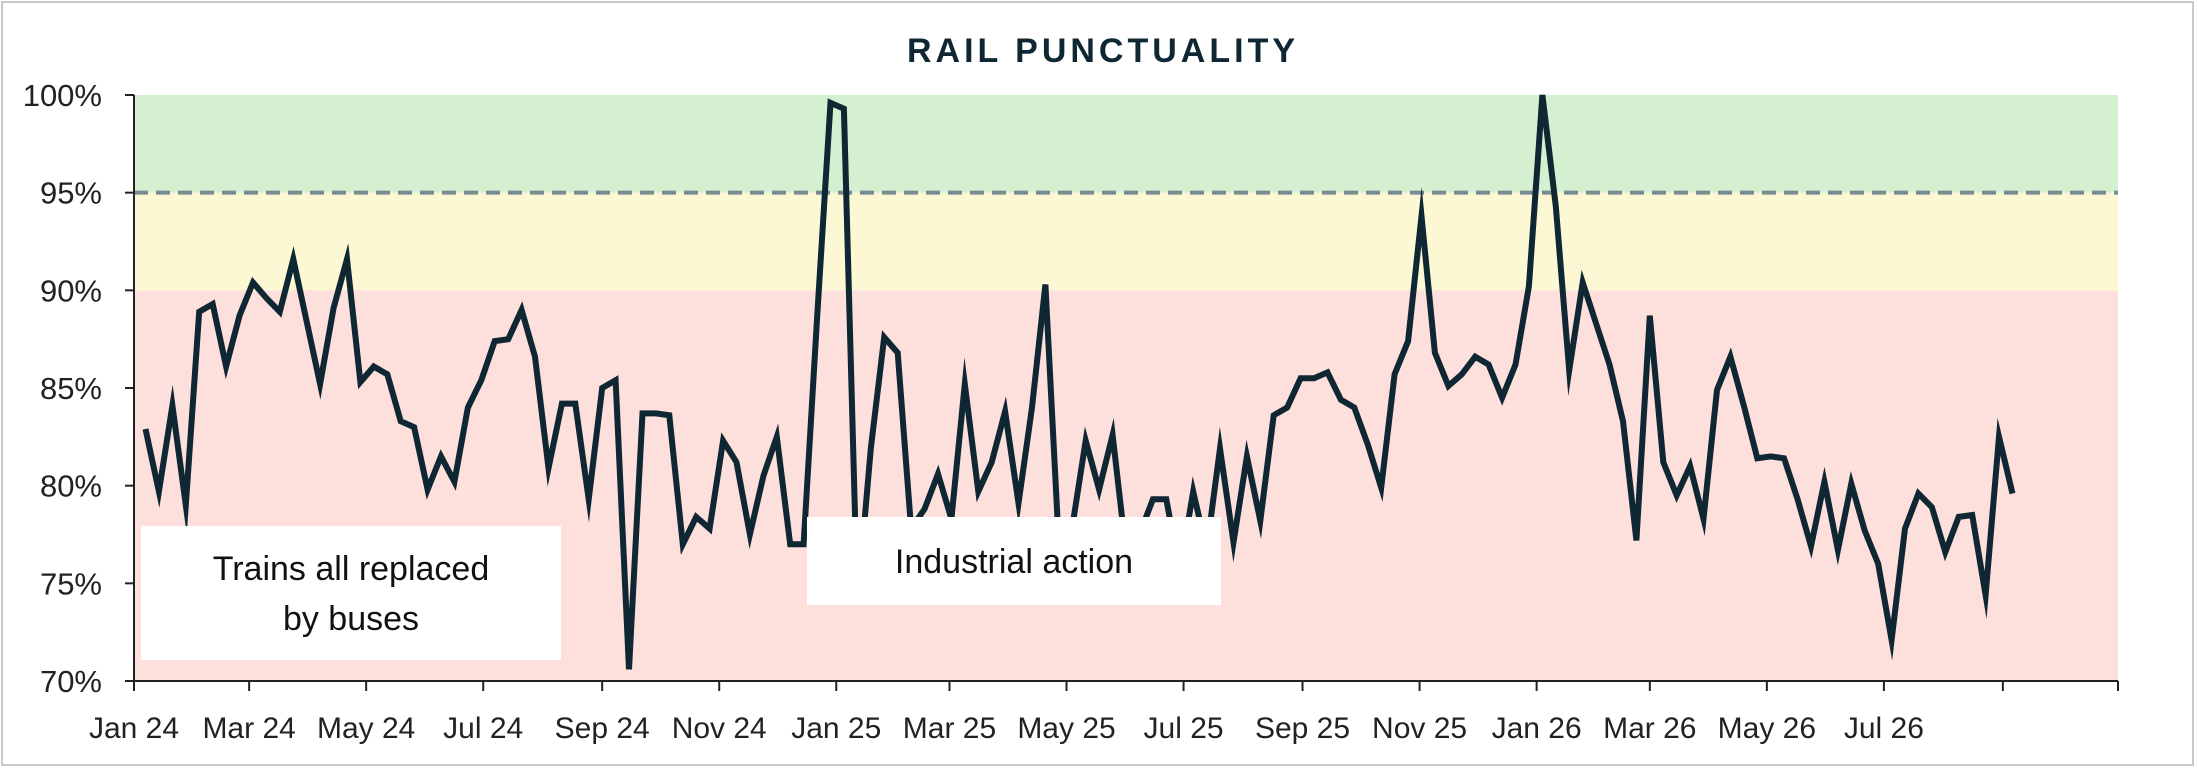 The image size is (2197, 769). Describe the element at coordinates (1184, 728) in the screenshot. I see `x-tick-label: Jul 25` at that location.